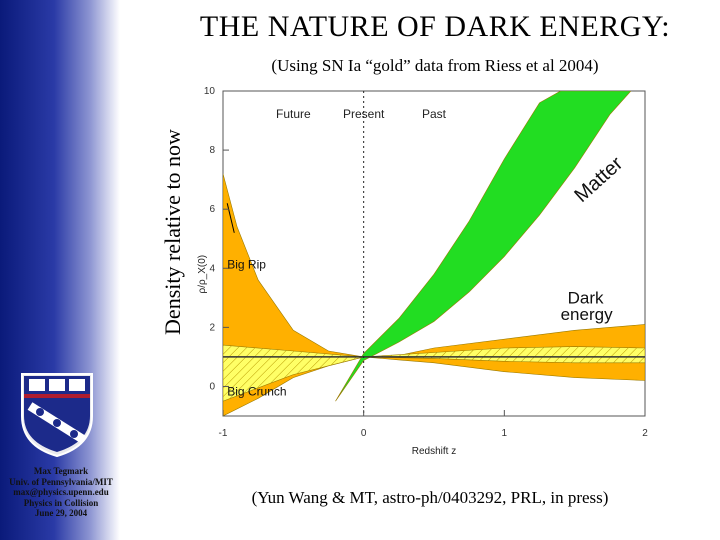 The width and height of the screenshot is (720, 540). What do you see at coordinates (212, 209) in the screenshot?
I see `y-tick-label-3: 6` at bounding box center [212, 209].